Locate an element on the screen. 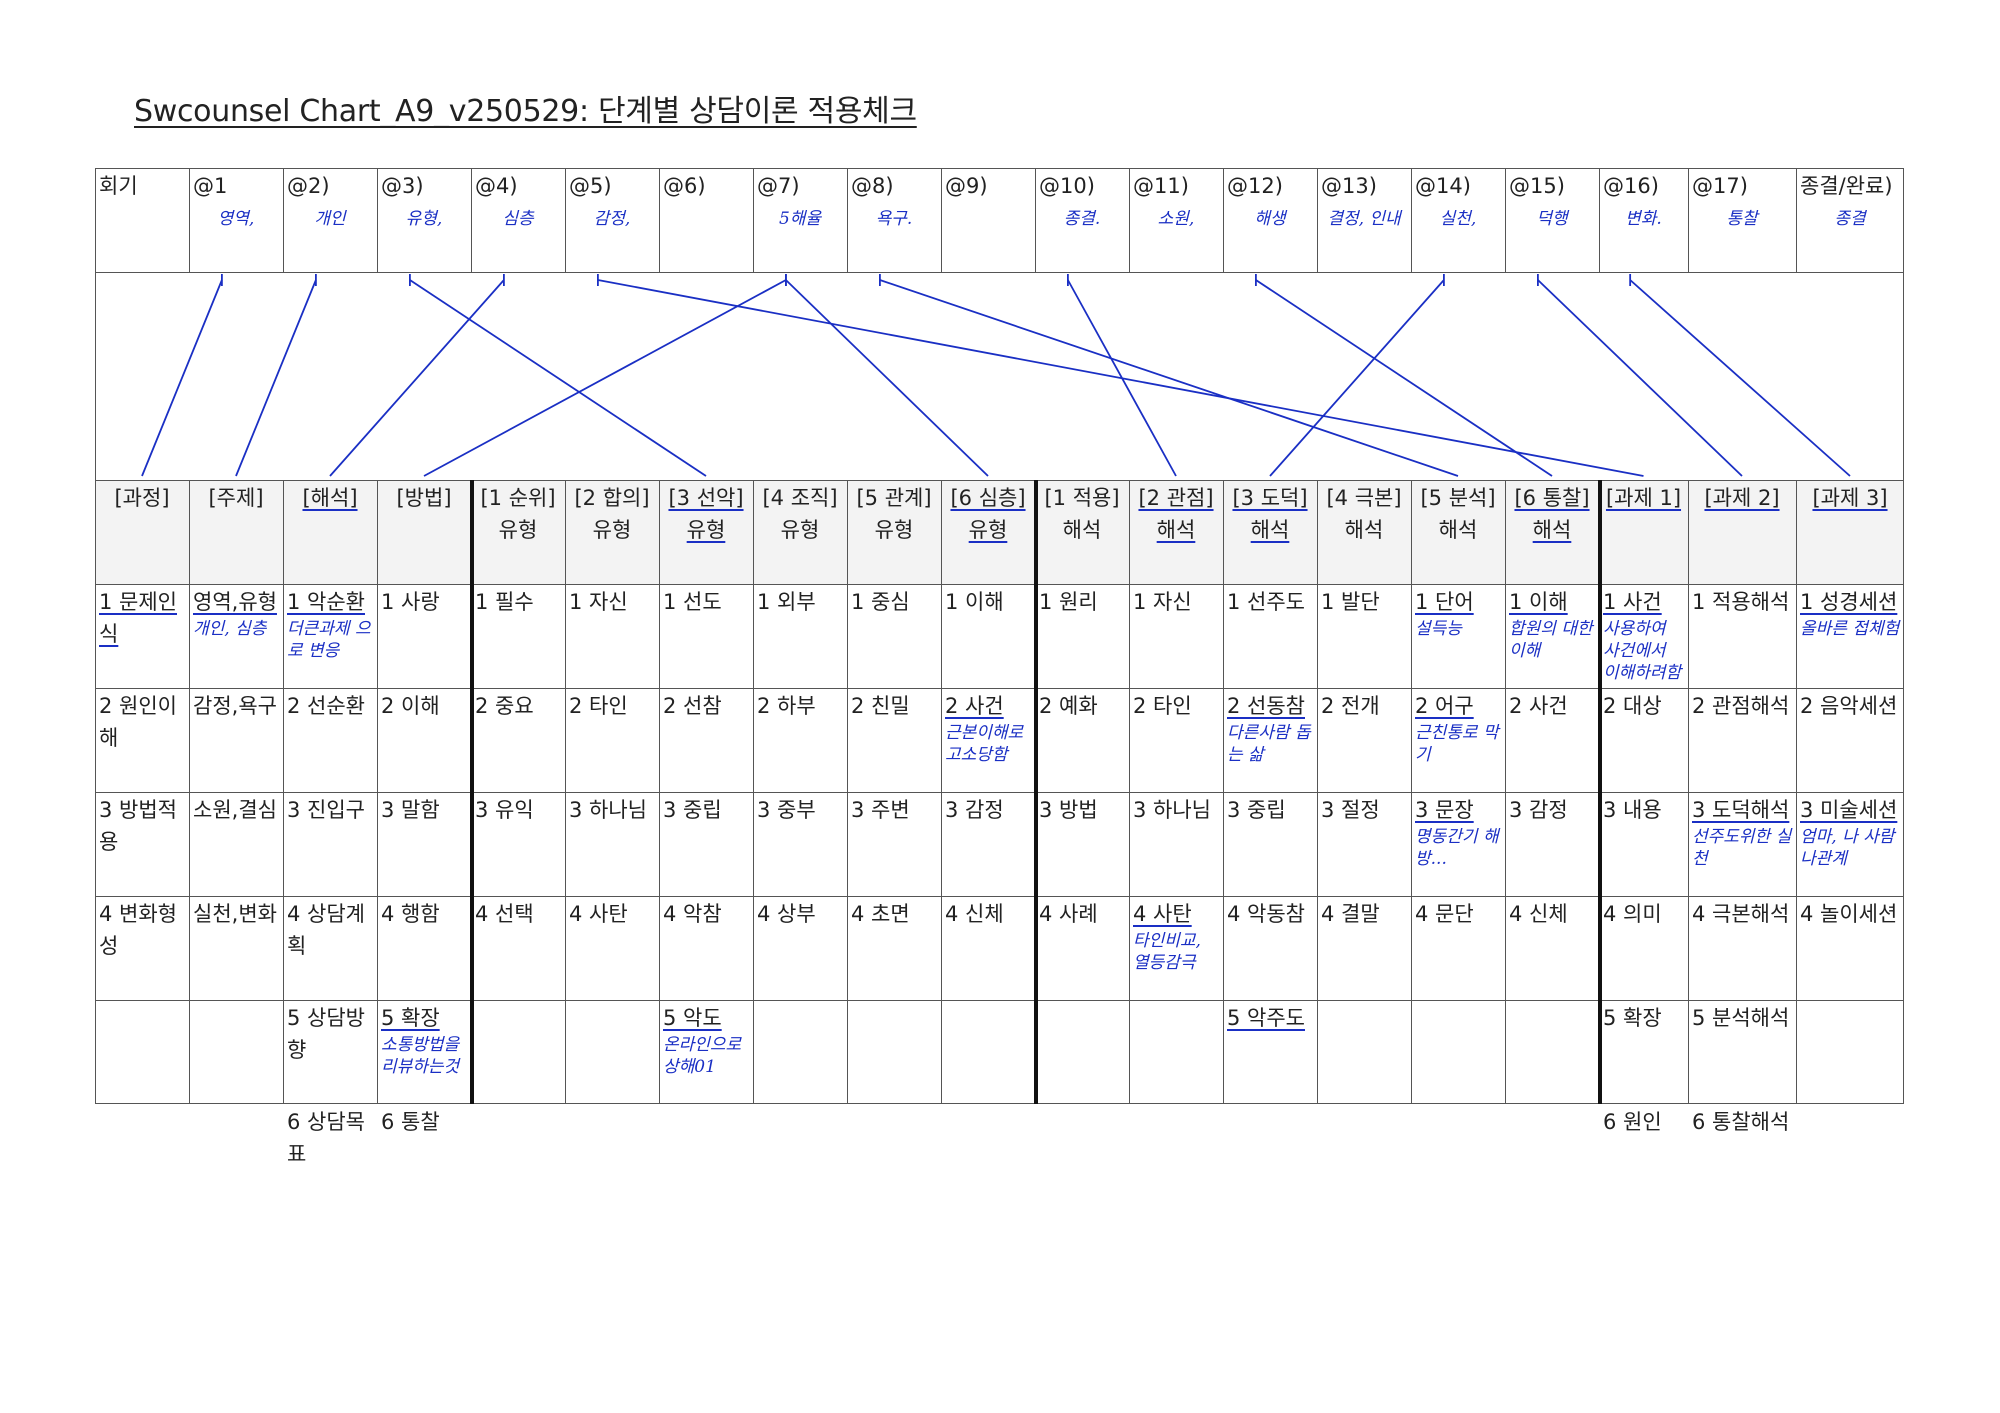 The width and height of the screenshot is (2000, 1413). cell-value: 5 상담방향 is located at coordinates (326, 1034).